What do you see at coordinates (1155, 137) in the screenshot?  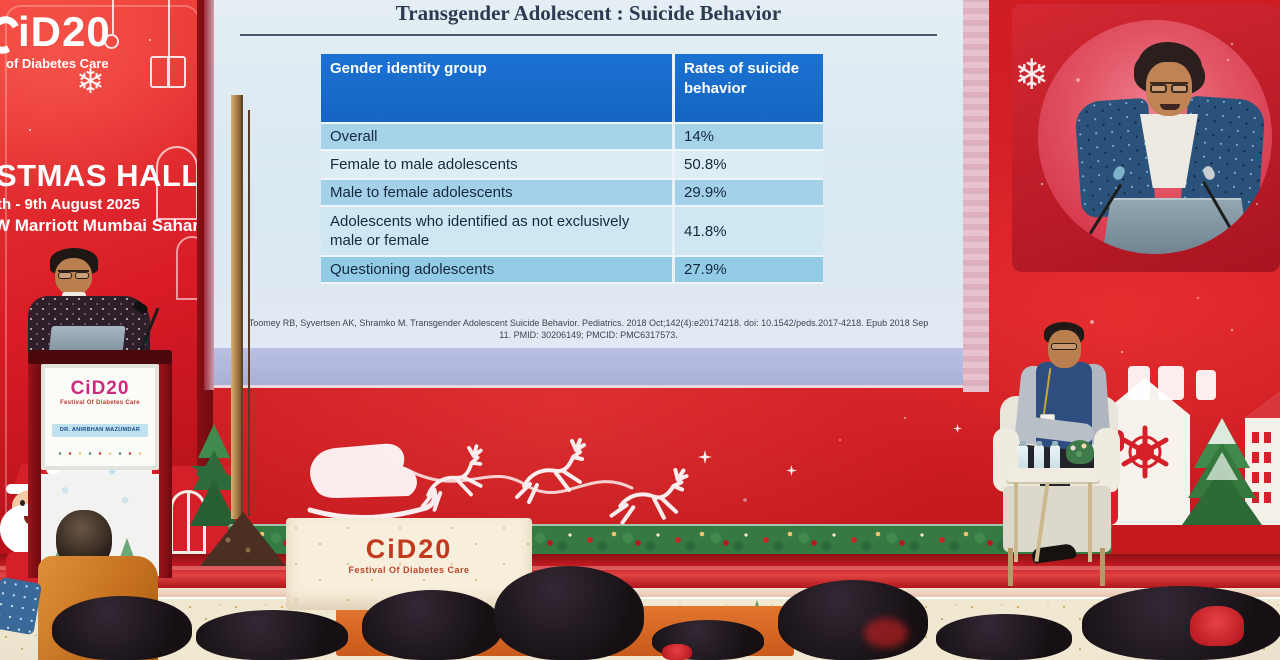 I see `video-circle` at bounding box center [1155, 137].